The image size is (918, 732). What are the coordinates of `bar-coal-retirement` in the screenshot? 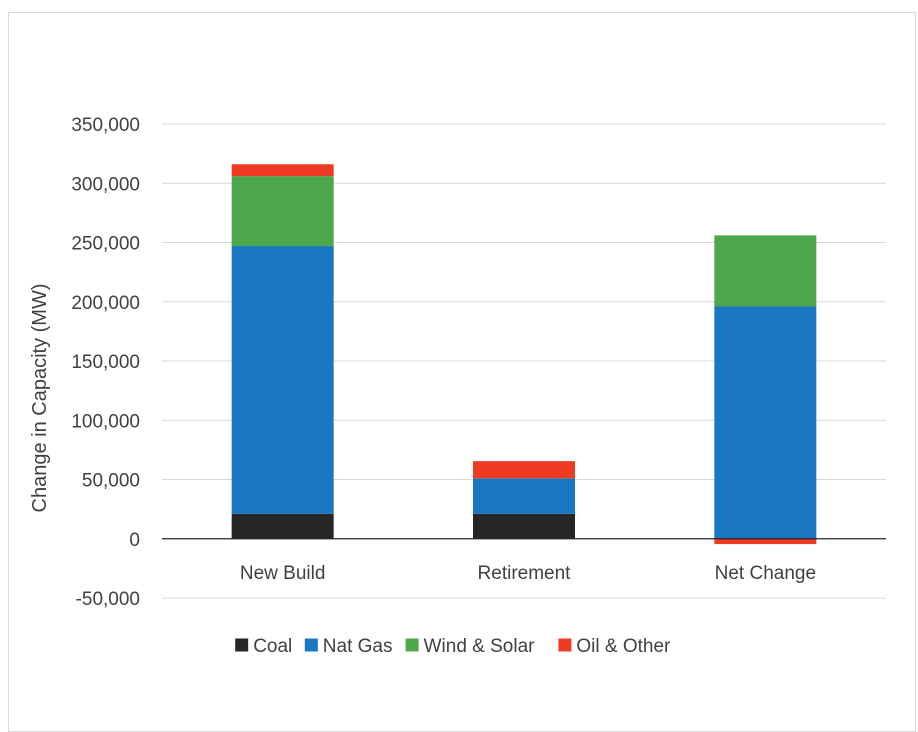 It's located at (524, 526).